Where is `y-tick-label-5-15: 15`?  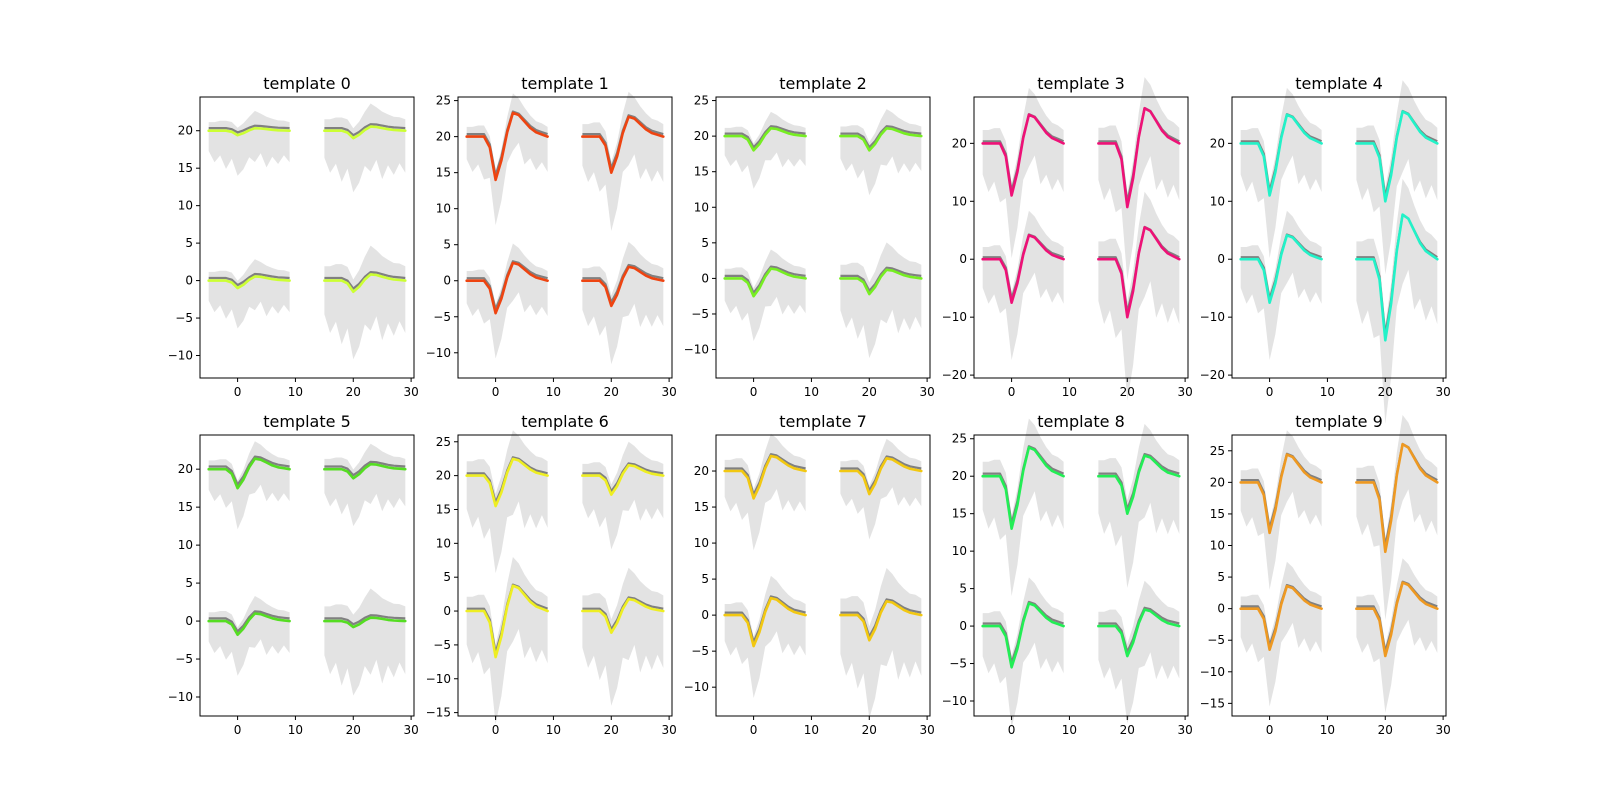 y-tick-label-5-15: 15 is located at coordinates (185, 507).